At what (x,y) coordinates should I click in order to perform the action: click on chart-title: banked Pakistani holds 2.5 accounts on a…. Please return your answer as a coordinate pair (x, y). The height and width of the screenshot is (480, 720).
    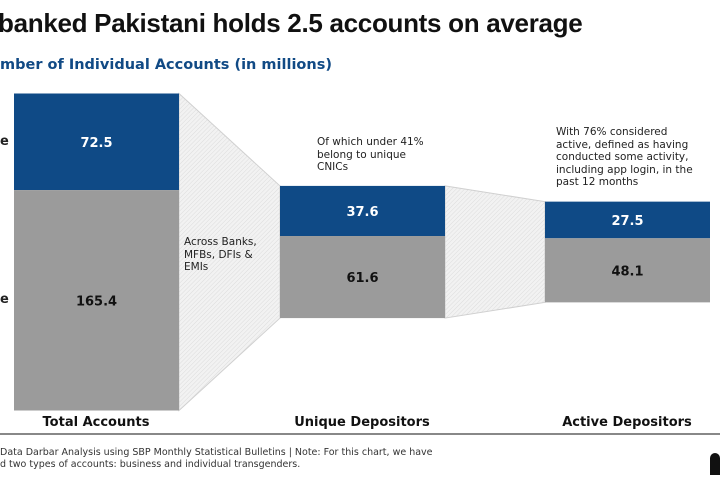
    Looking at the image, I should click on (291, 23).